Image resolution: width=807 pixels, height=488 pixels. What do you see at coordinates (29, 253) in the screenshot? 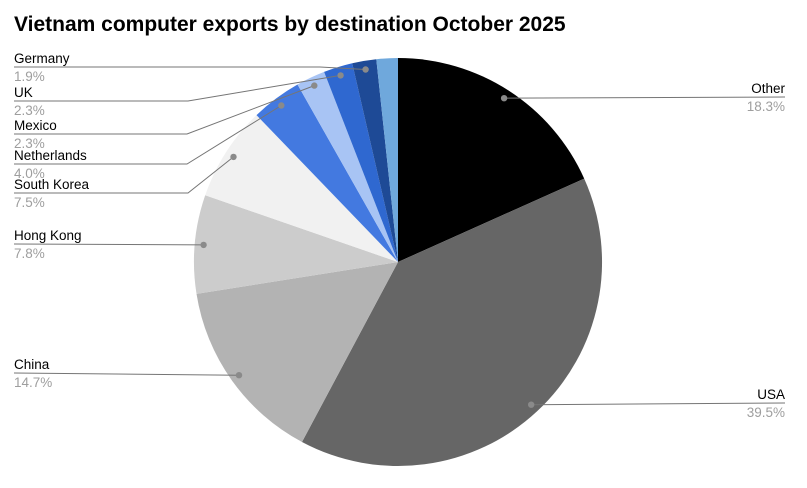
I see `slice-percent-hong-kong: 7.8%` at bounding box center [29, 253].